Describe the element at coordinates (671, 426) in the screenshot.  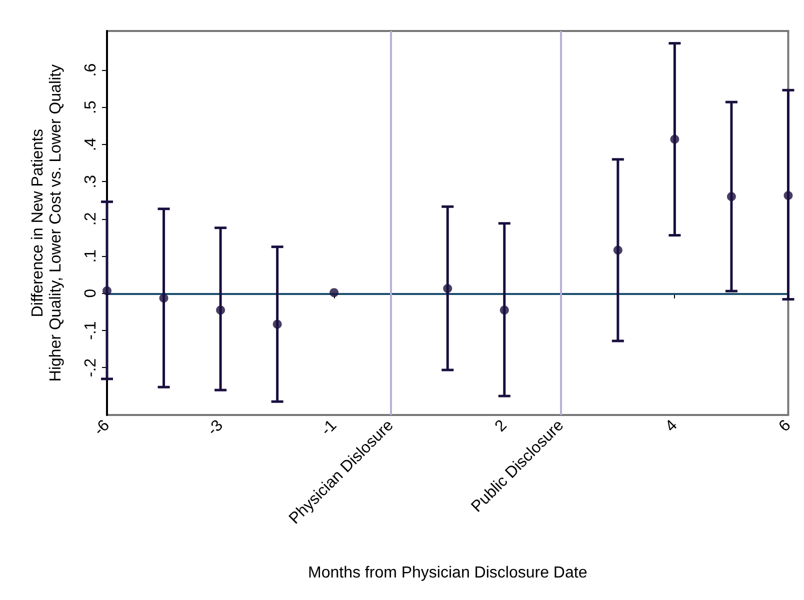
I see `x-tick-label: 4` at that location.